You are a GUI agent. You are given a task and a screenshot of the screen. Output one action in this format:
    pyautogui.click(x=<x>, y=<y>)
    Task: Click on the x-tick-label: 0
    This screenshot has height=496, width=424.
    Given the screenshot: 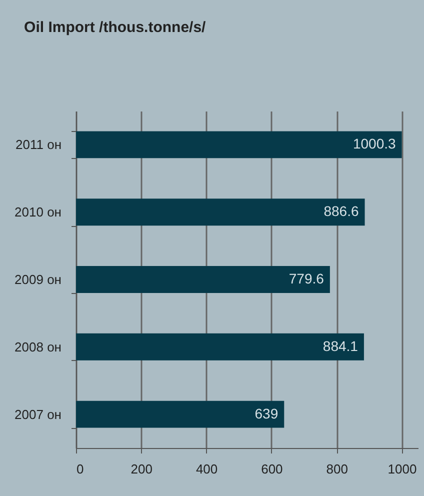 What is the action you would take?
    pyautogui.click(x=80, y=469)
    